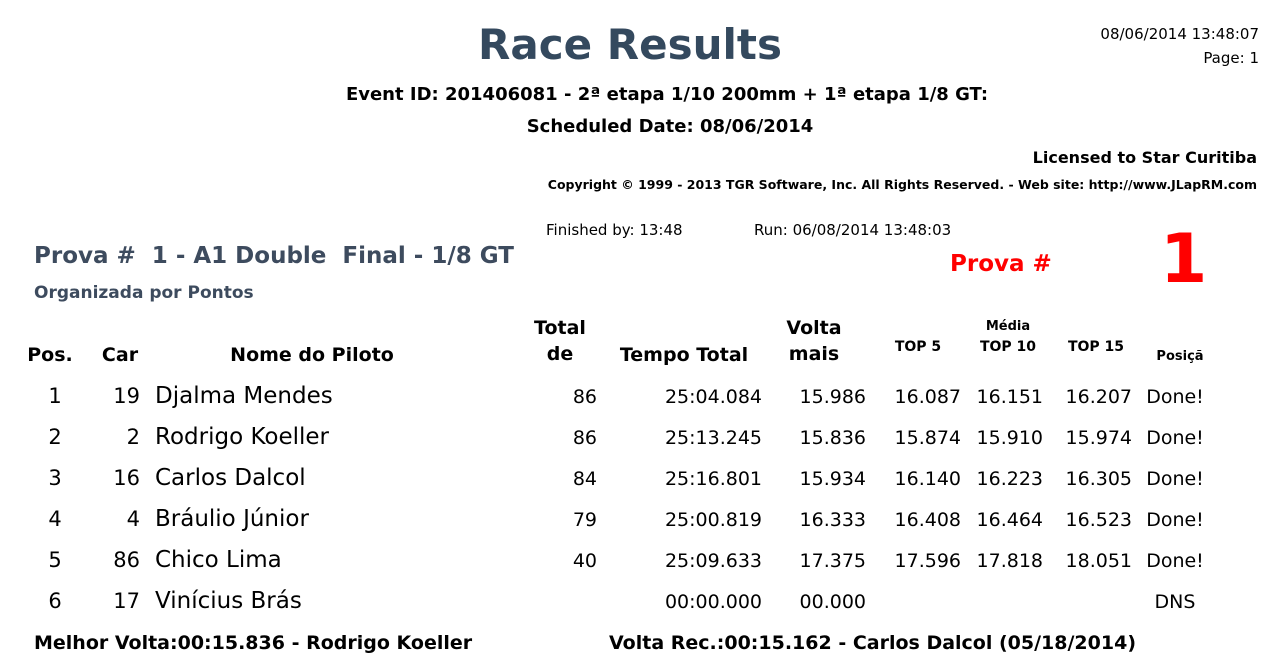 This screenshot has width=1263, height=665. What do you see at coordinates (584, 560) in the screenshot?
I see `table-cell: 40` at bounding box center [584, 560].